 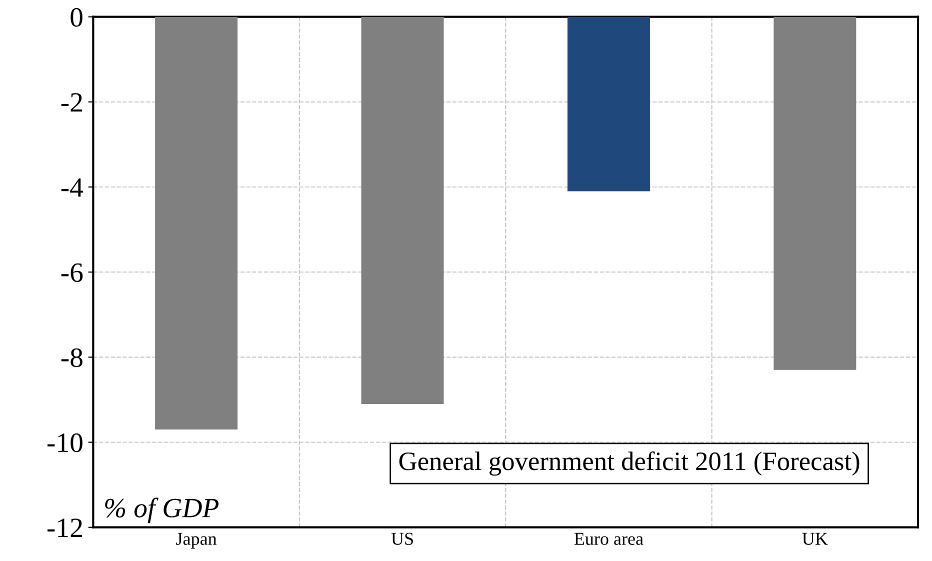 I want to click on x-tick-label: UK, so click(x=815, y=538).